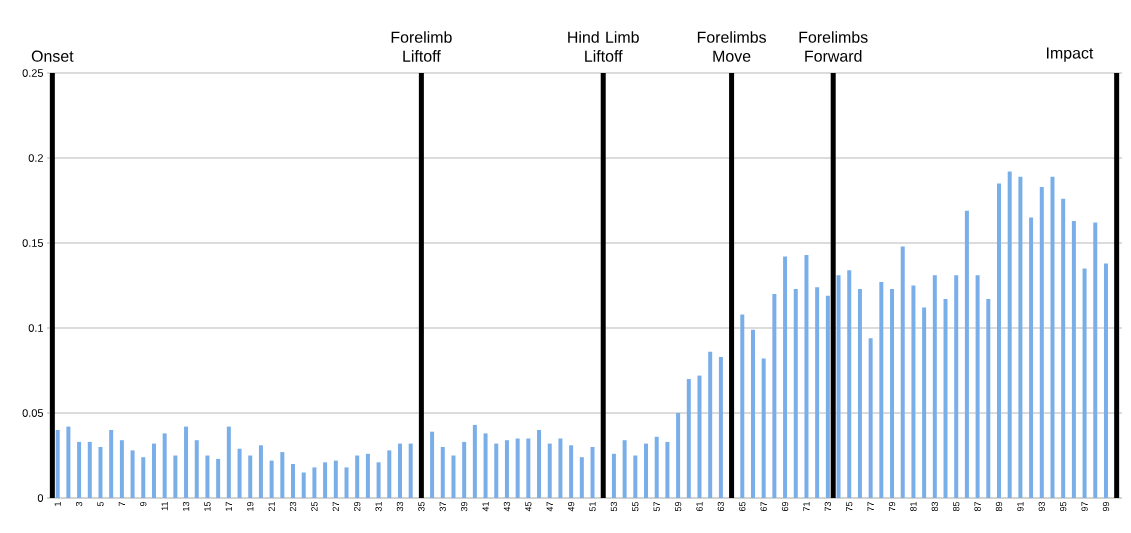  I want to click on x-tick-label: 9, so click(143, 504).